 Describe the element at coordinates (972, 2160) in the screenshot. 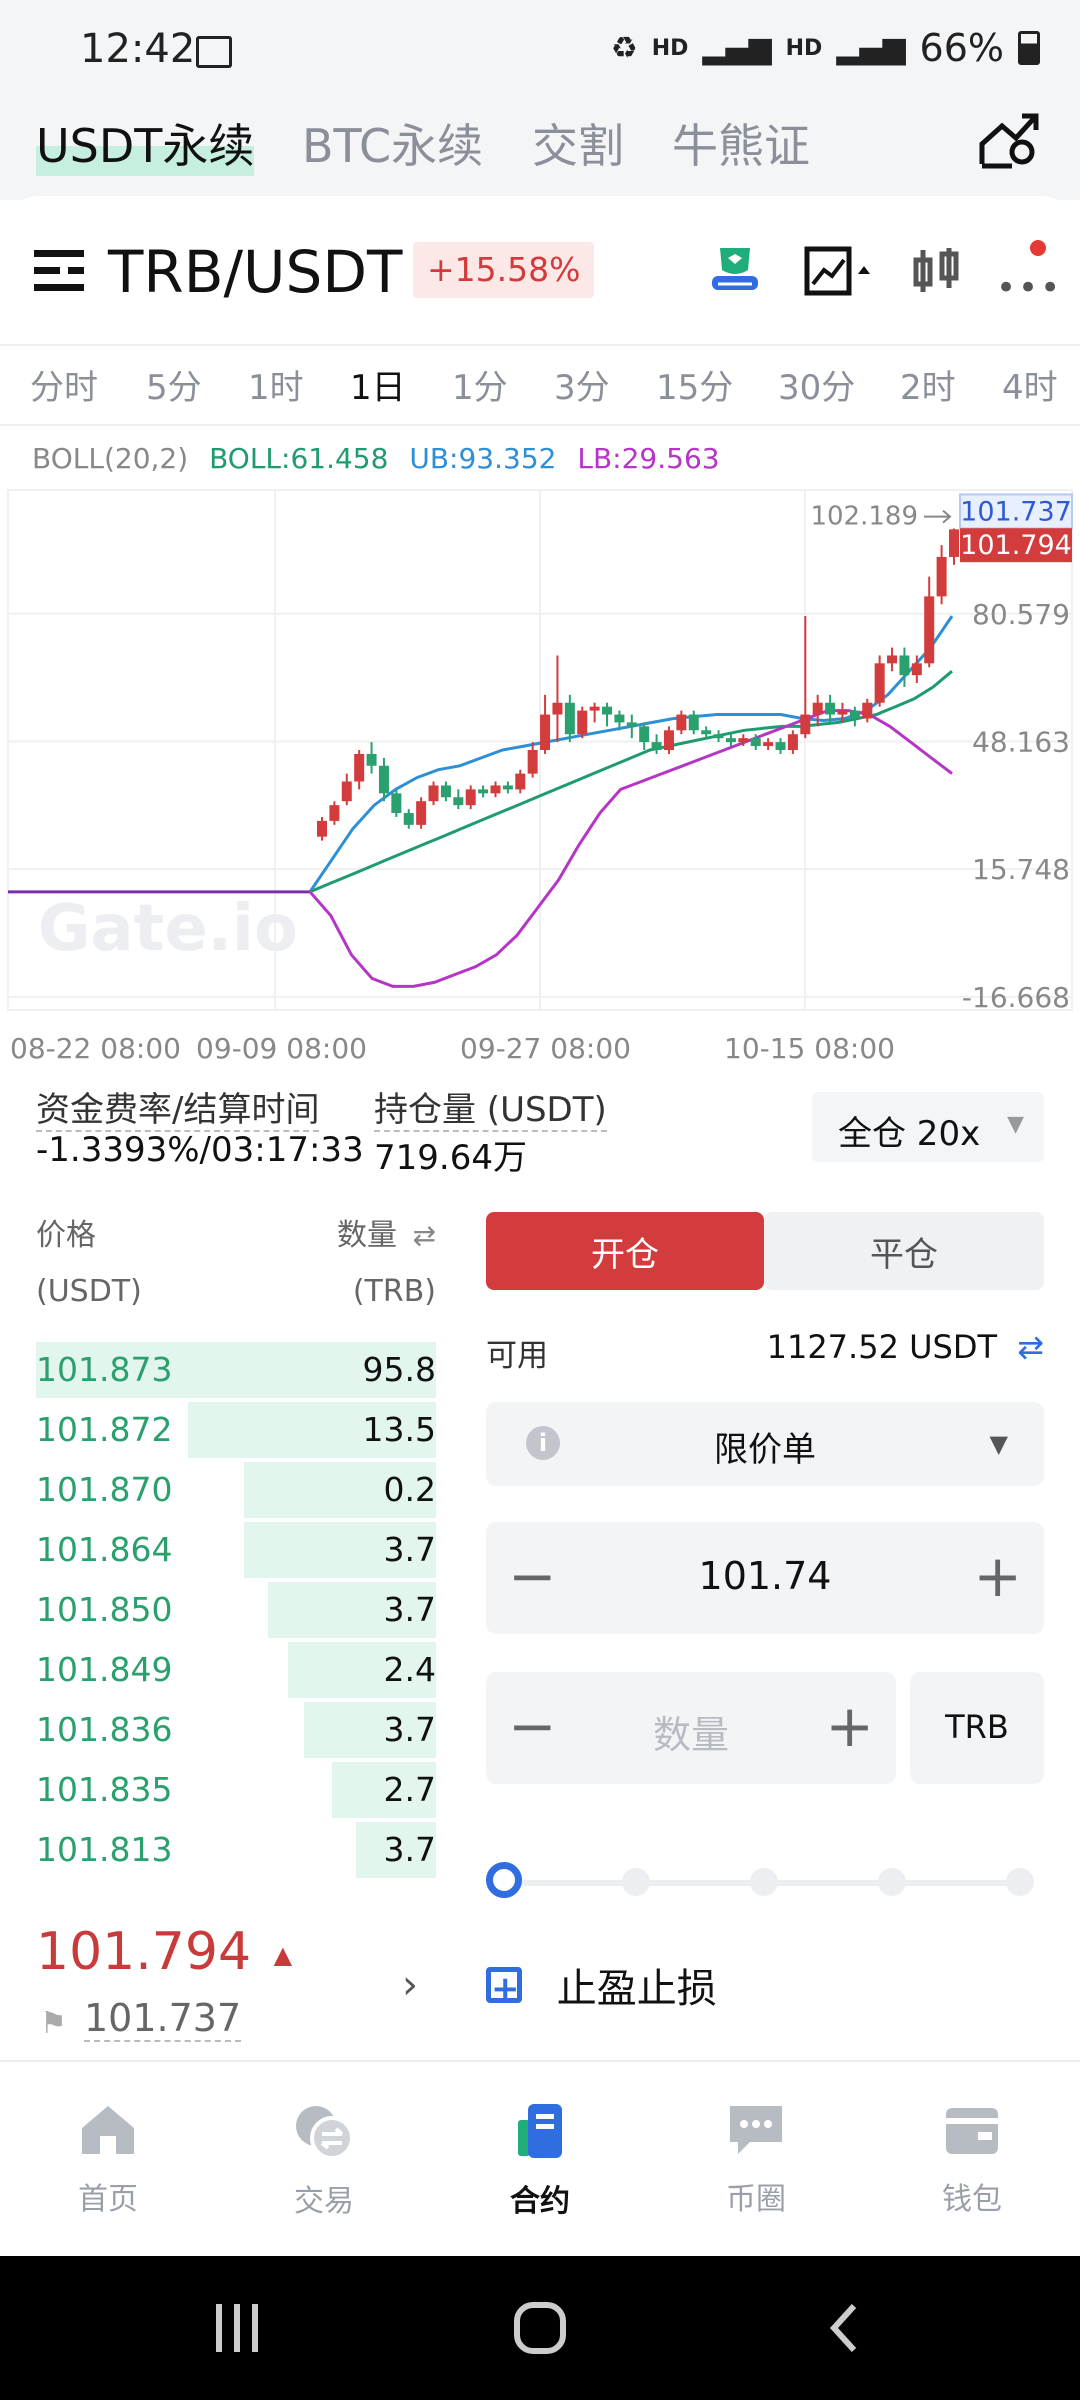

I see `nav-wallet: 钱包` at that location.